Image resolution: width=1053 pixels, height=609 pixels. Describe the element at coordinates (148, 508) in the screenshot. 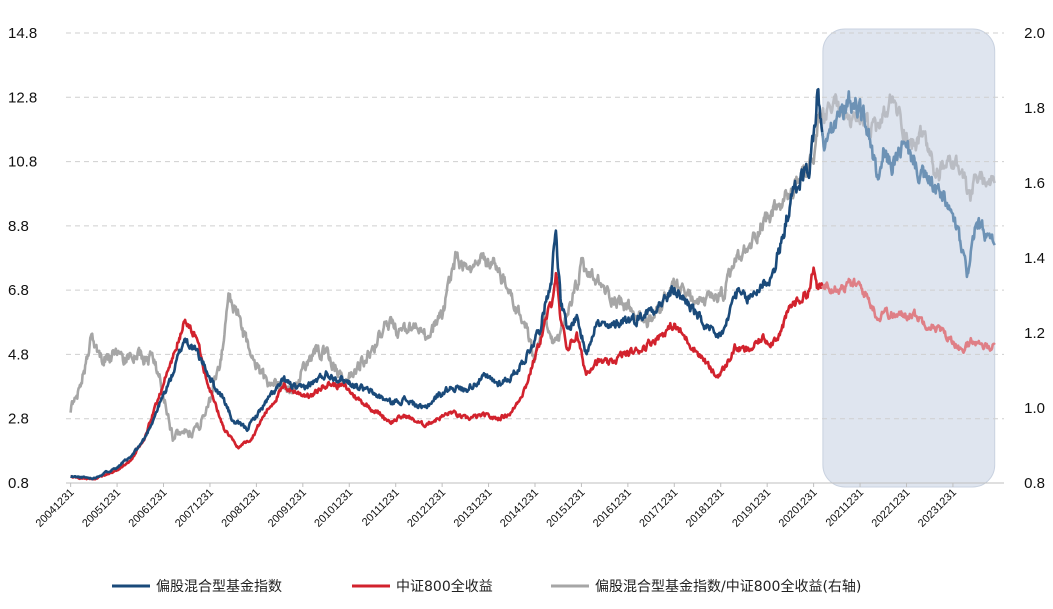

I see `x-tick-label: 20061231` at that location.